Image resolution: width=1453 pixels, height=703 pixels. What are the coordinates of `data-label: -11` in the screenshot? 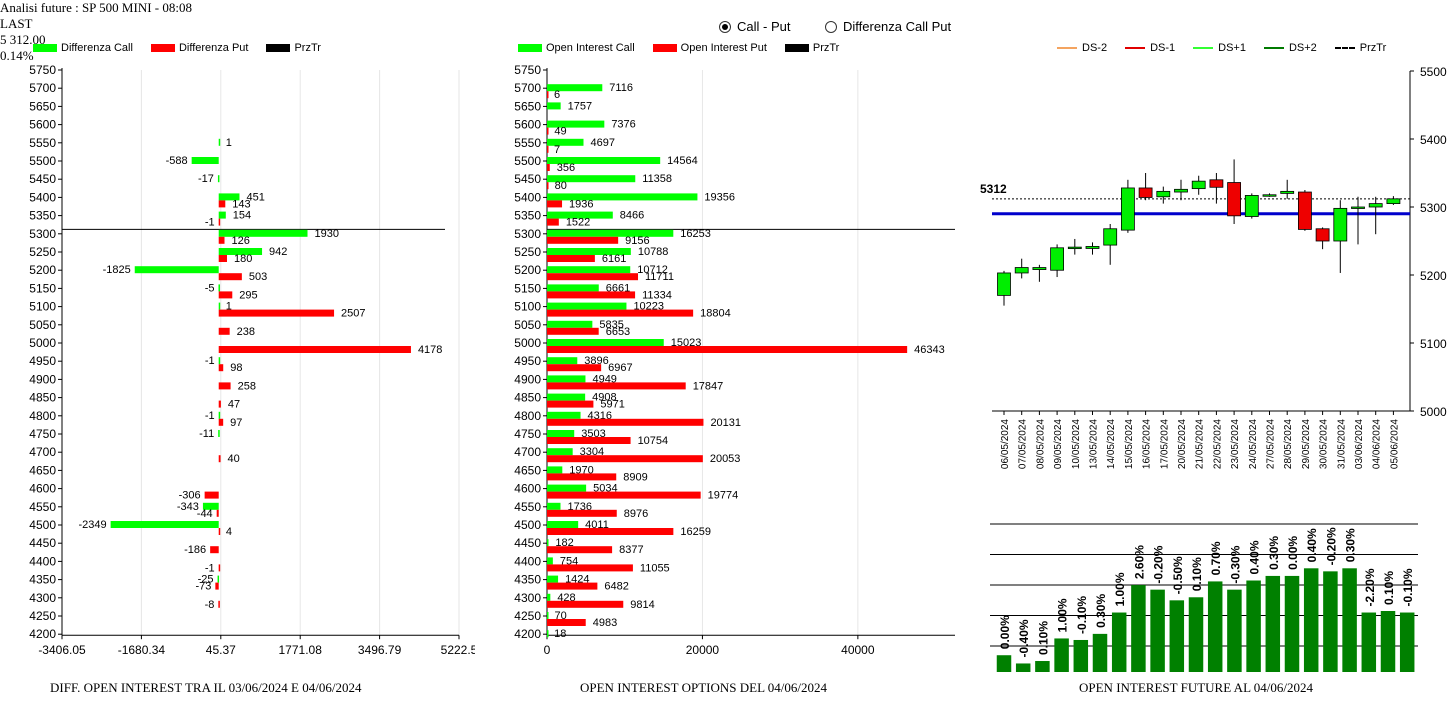 It's located at (206, 434).